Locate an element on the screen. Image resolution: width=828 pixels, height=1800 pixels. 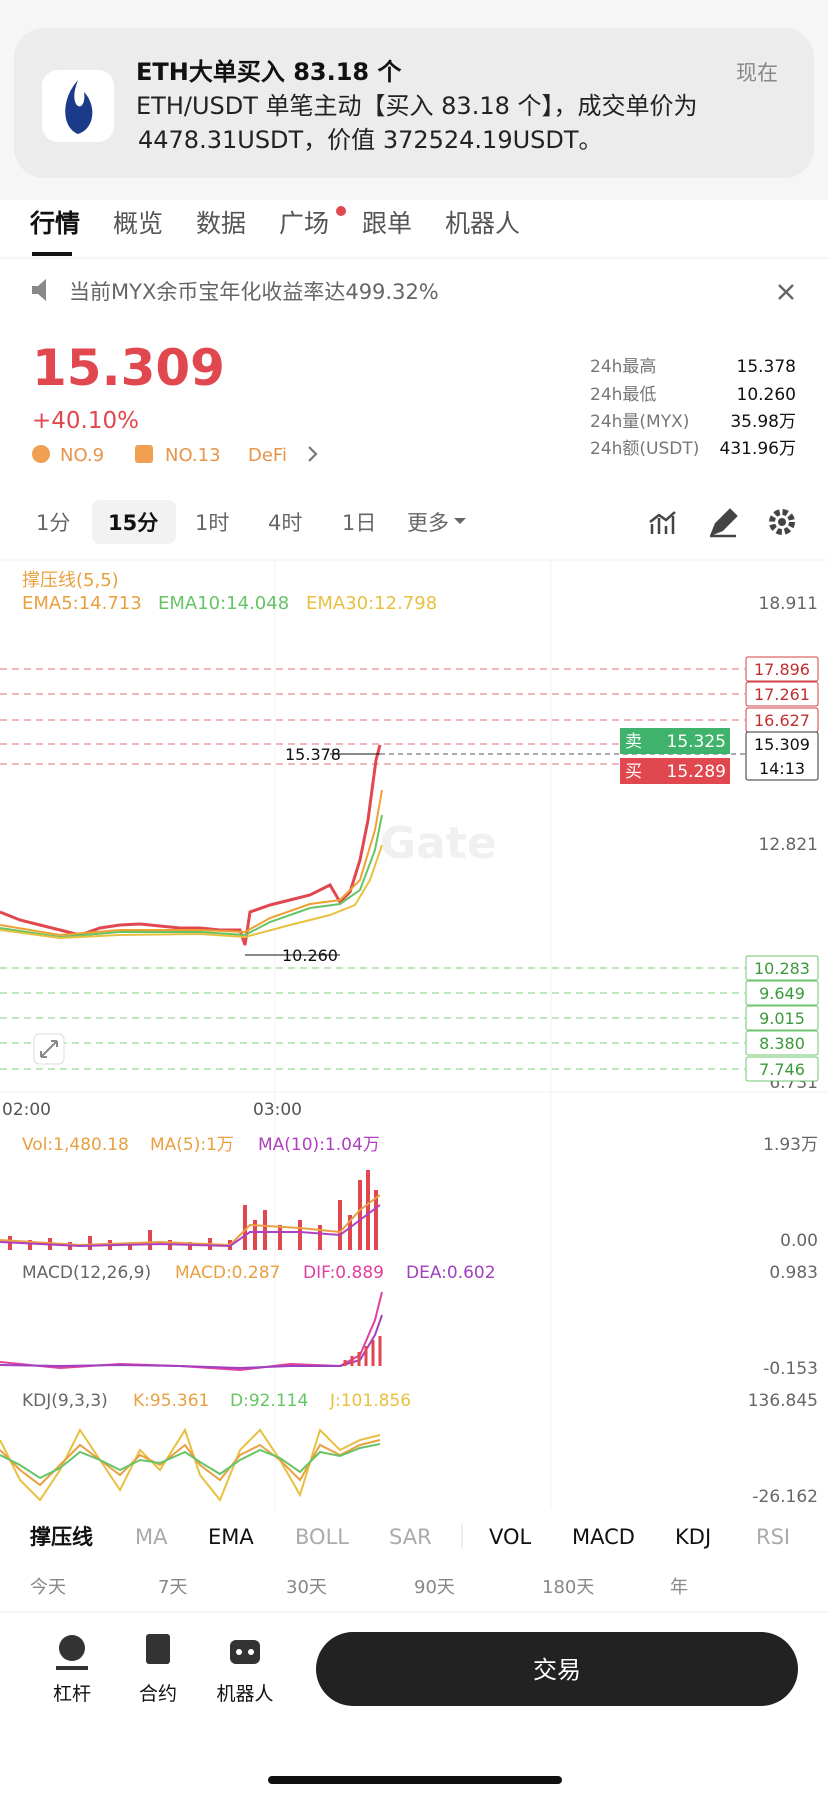
close-icon is located at coordinates (786, 292).